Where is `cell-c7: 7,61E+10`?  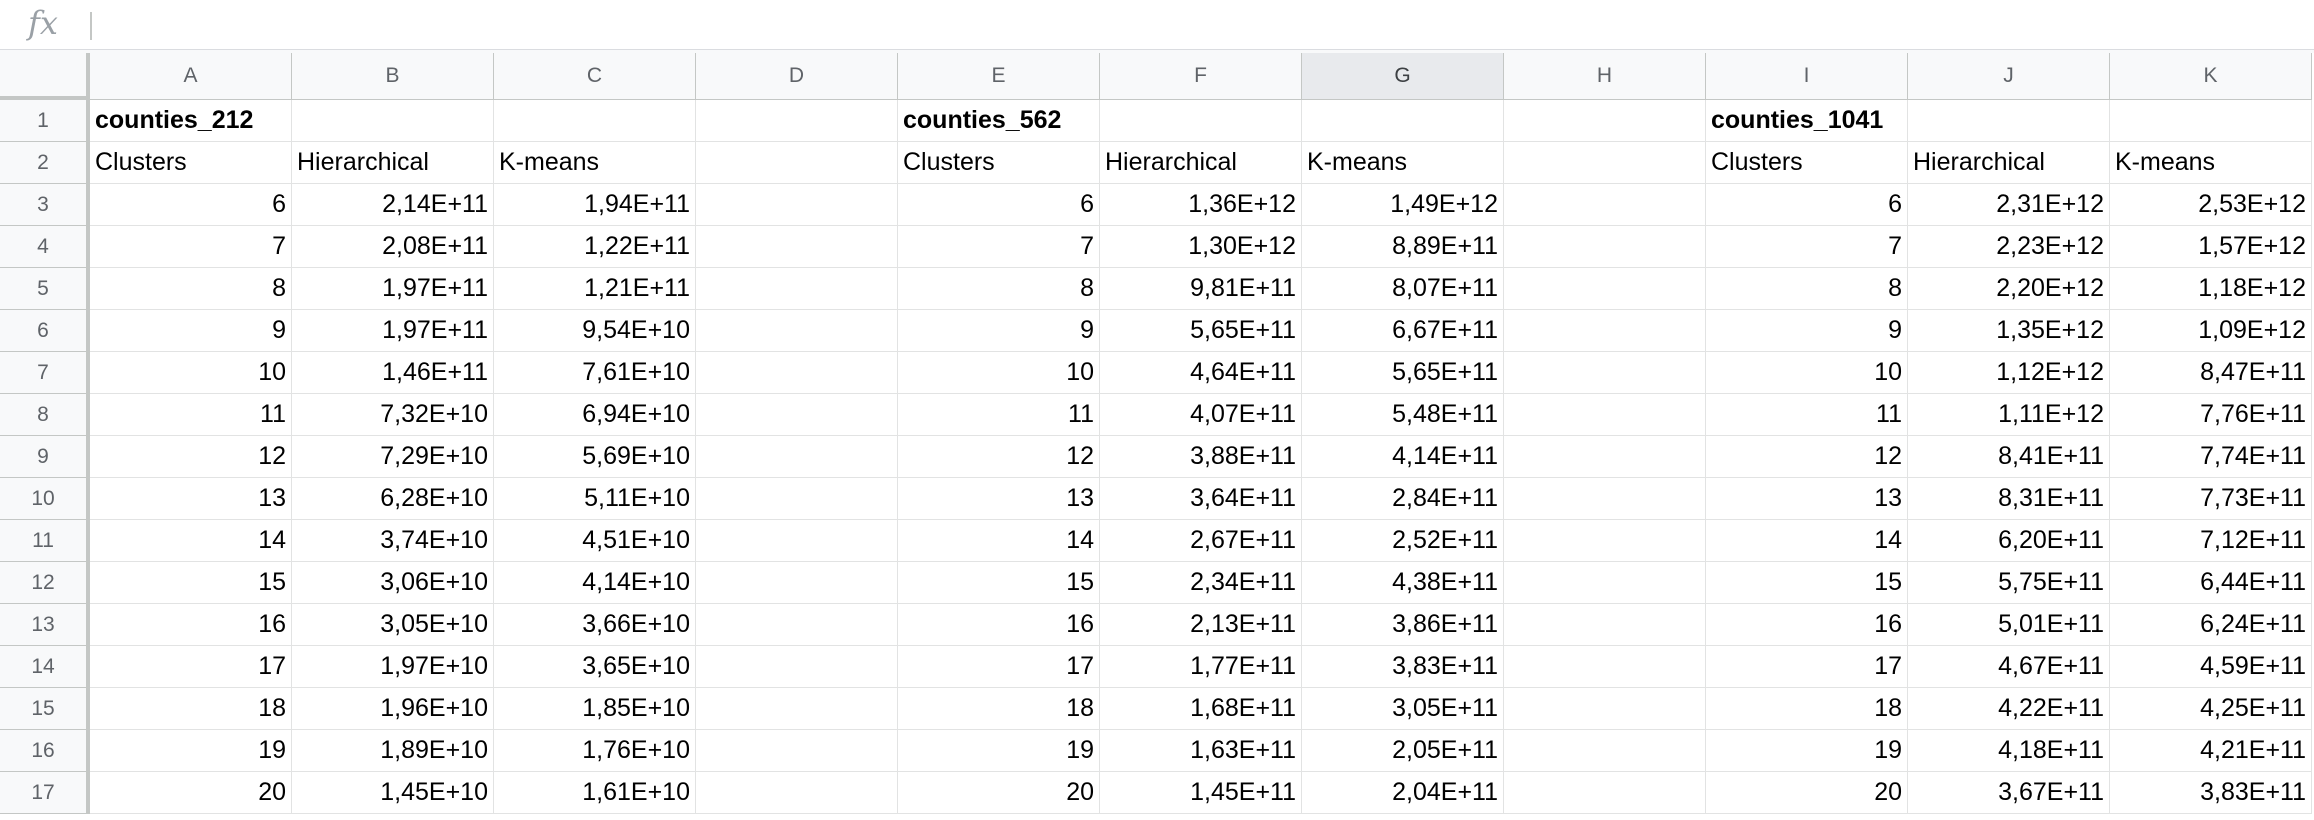
cell-c7: 7,61E+10 is located at coordinates (595, 373).